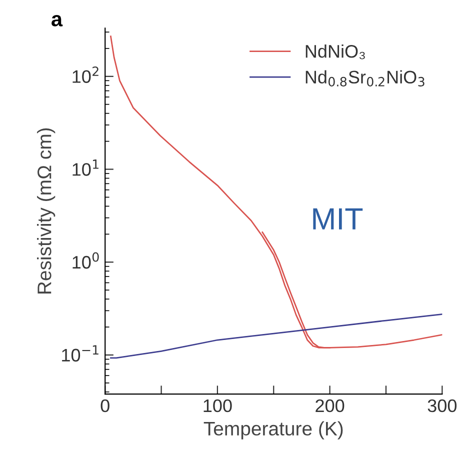  Describe the element at coordinates (335, 52) in the screenshot. I see `legend-label: NdNiO₃` at that location.